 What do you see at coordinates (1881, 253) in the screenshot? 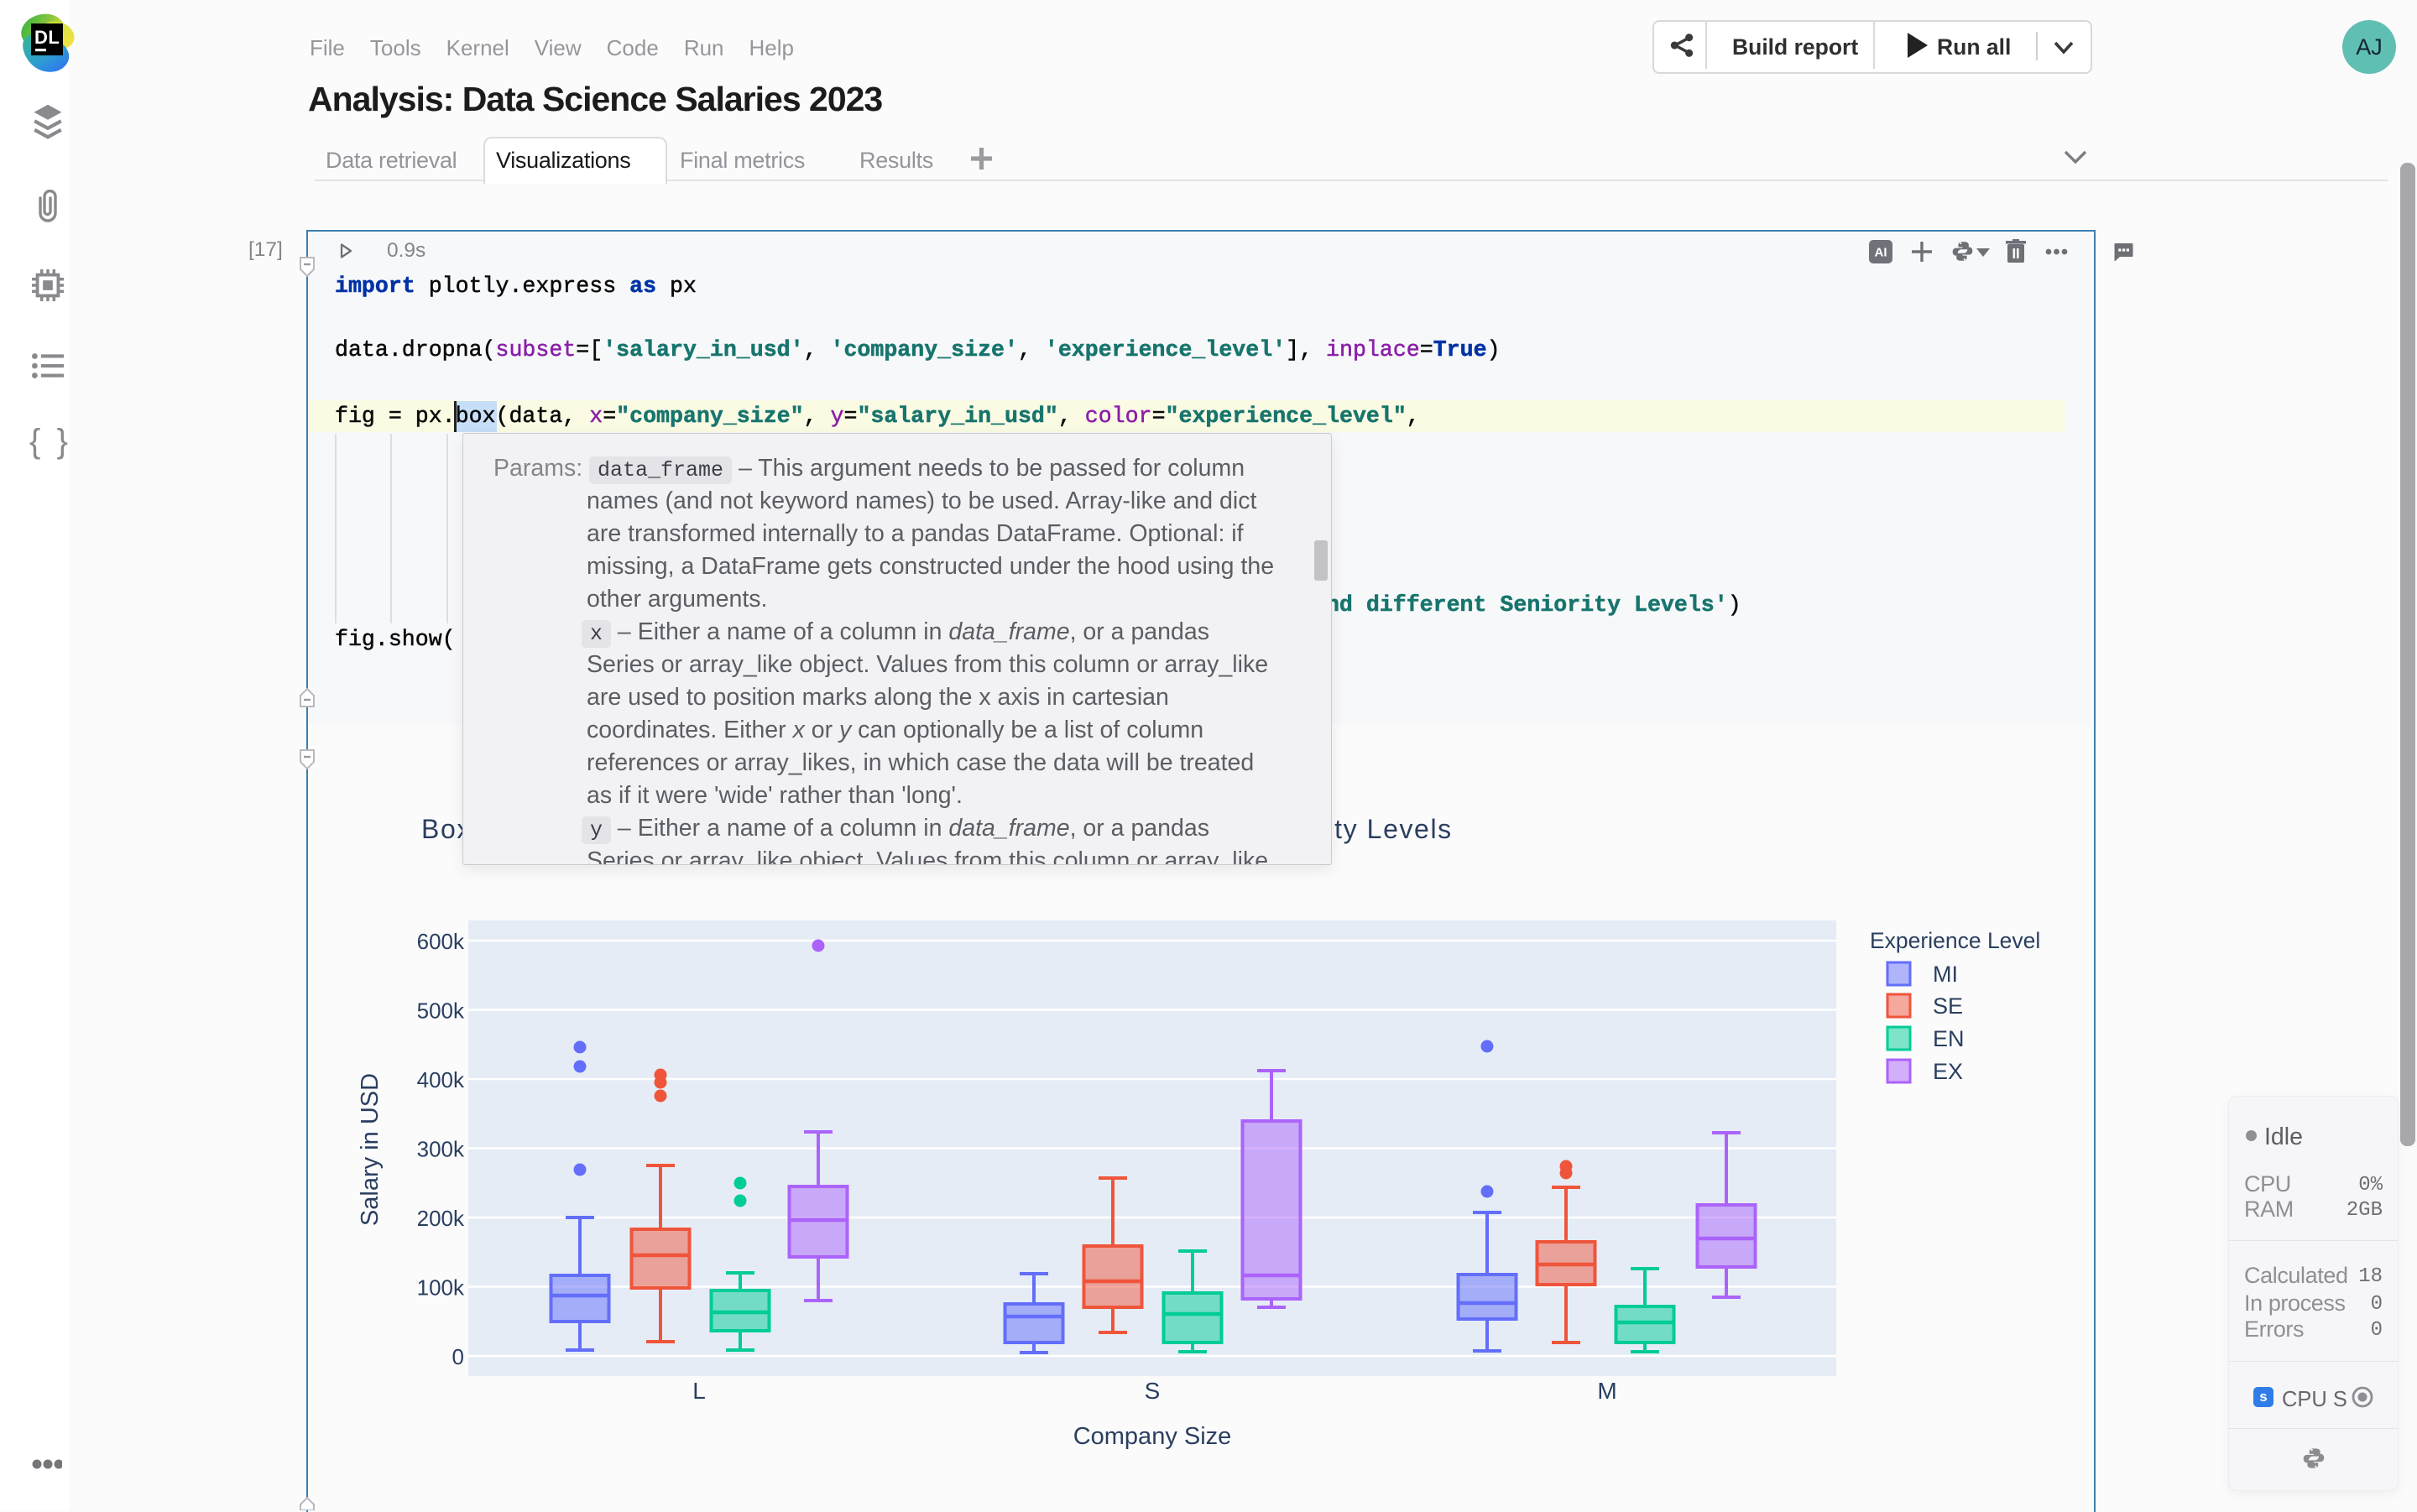
I see `svg-text: AI` at bounding box center [1881, 253].